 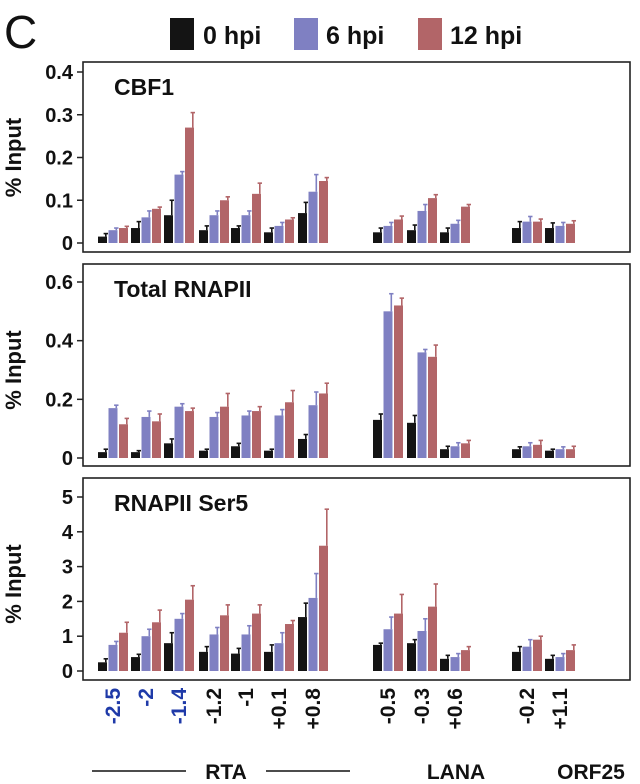 What do you see at coordinates (560, 709) in the screenshot?
I see `x-tick-label: +1.1` at bounding box center [560, 709].